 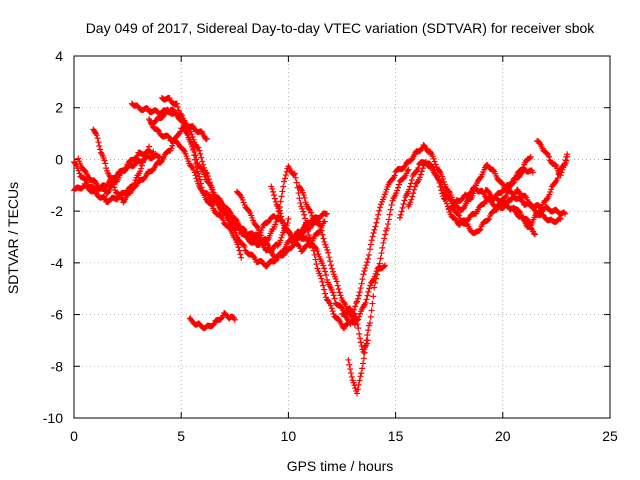 I want to click on x-tick-label: 10, so click(x=289, y=436).